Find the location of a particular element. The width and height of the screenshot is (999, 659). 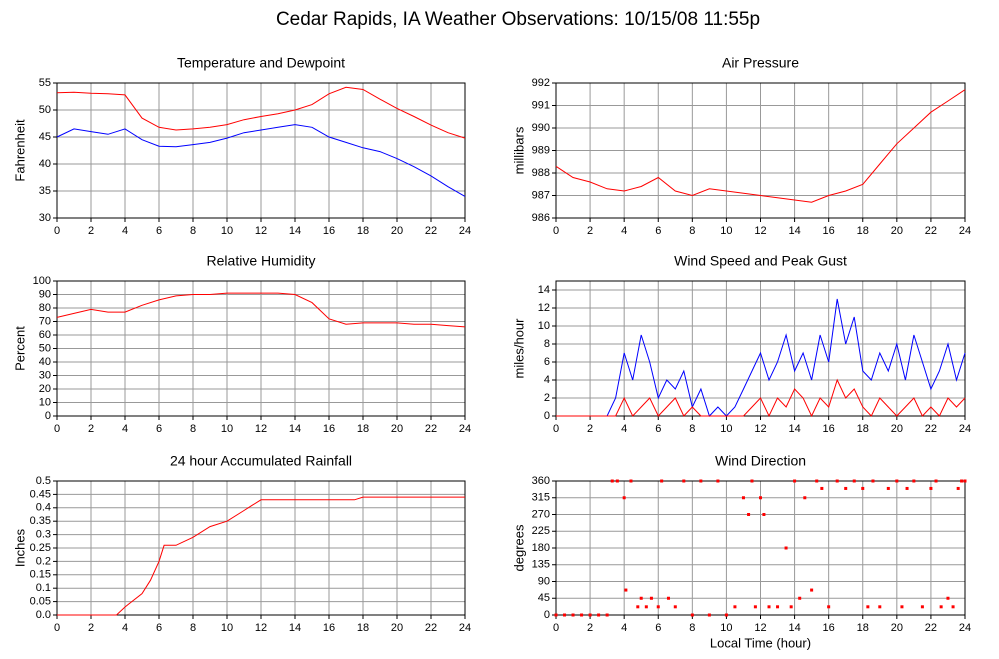

y-tick-label: 0.15 is located at coordinates (40, 575).